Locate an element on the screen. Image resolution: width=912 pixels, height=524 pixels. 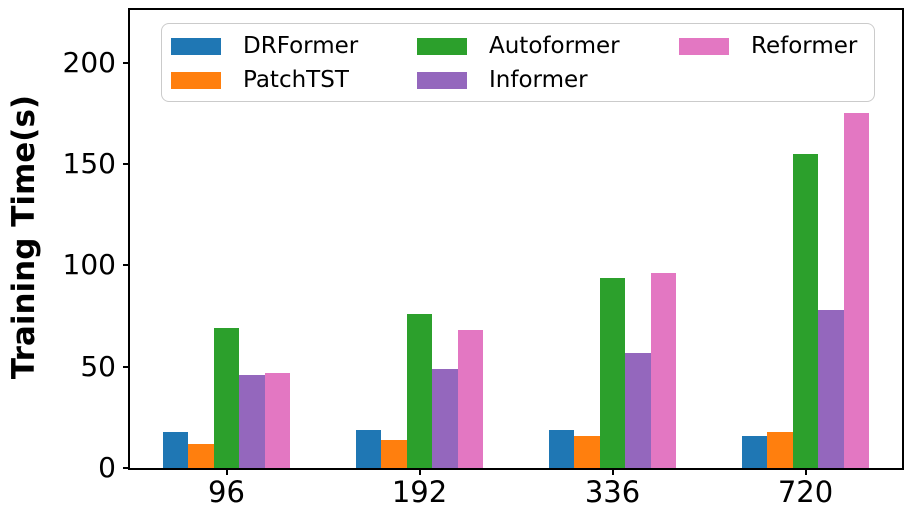
legend-item-informer: Informer is located at coordinates (548, 80).